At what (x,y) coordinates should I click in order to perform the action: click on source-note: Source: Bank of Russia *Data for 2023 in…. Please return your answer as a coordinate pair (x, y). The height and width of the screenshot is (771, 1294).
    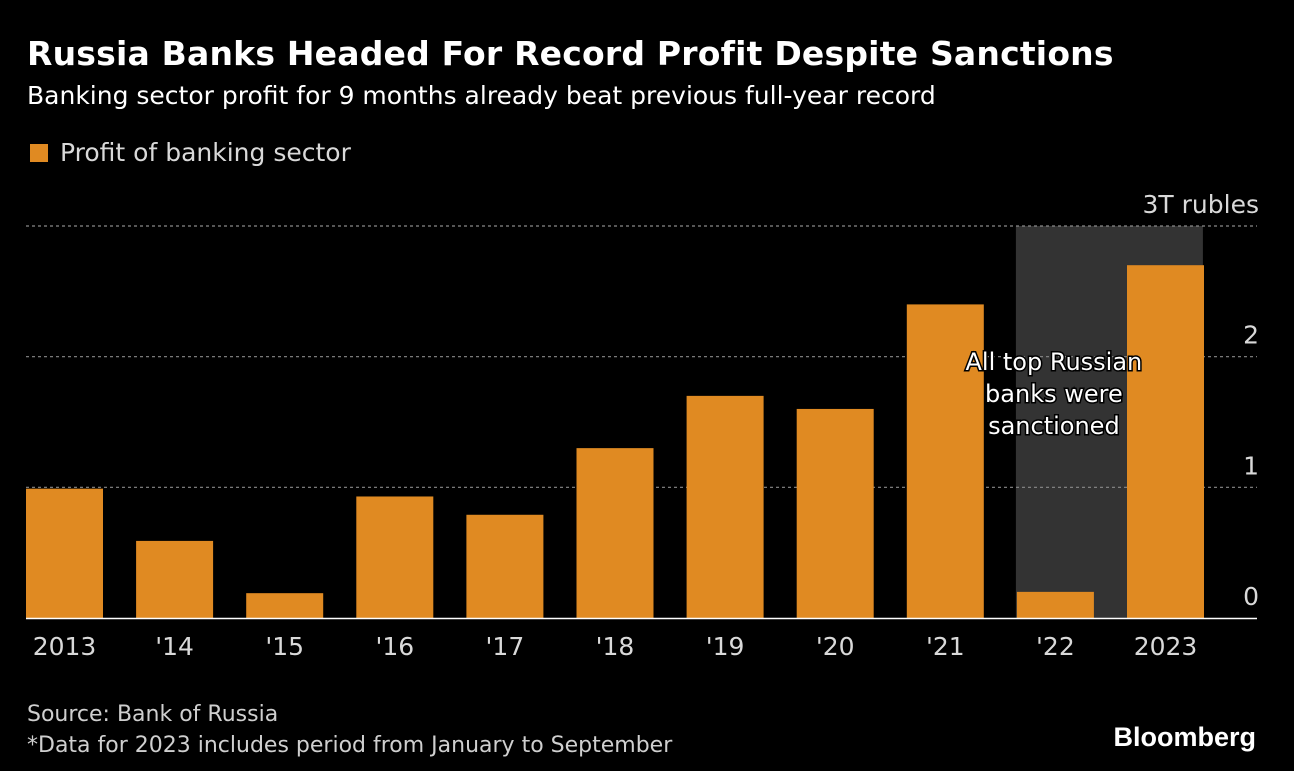
    Looking at the image, I should click on (349, 730).